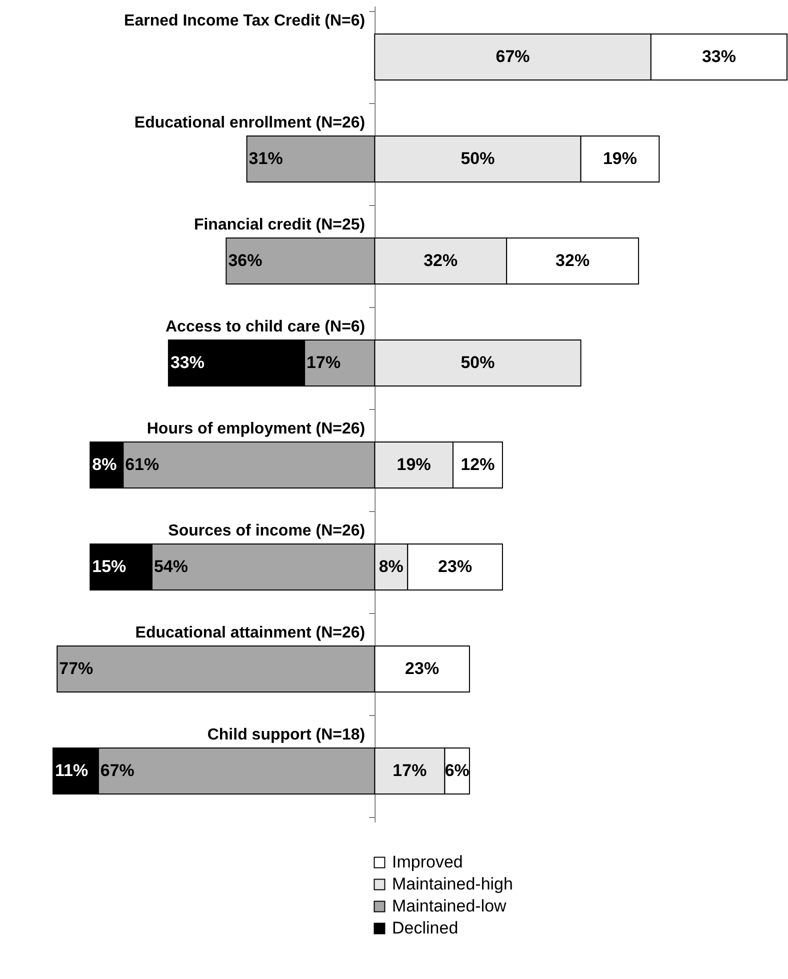 The height and width of the screenshot is (979, 788). What do you see at coordinates (457, 770) in the screenshot?
I see `data-label: 6%` at bounding box center [457, 770].